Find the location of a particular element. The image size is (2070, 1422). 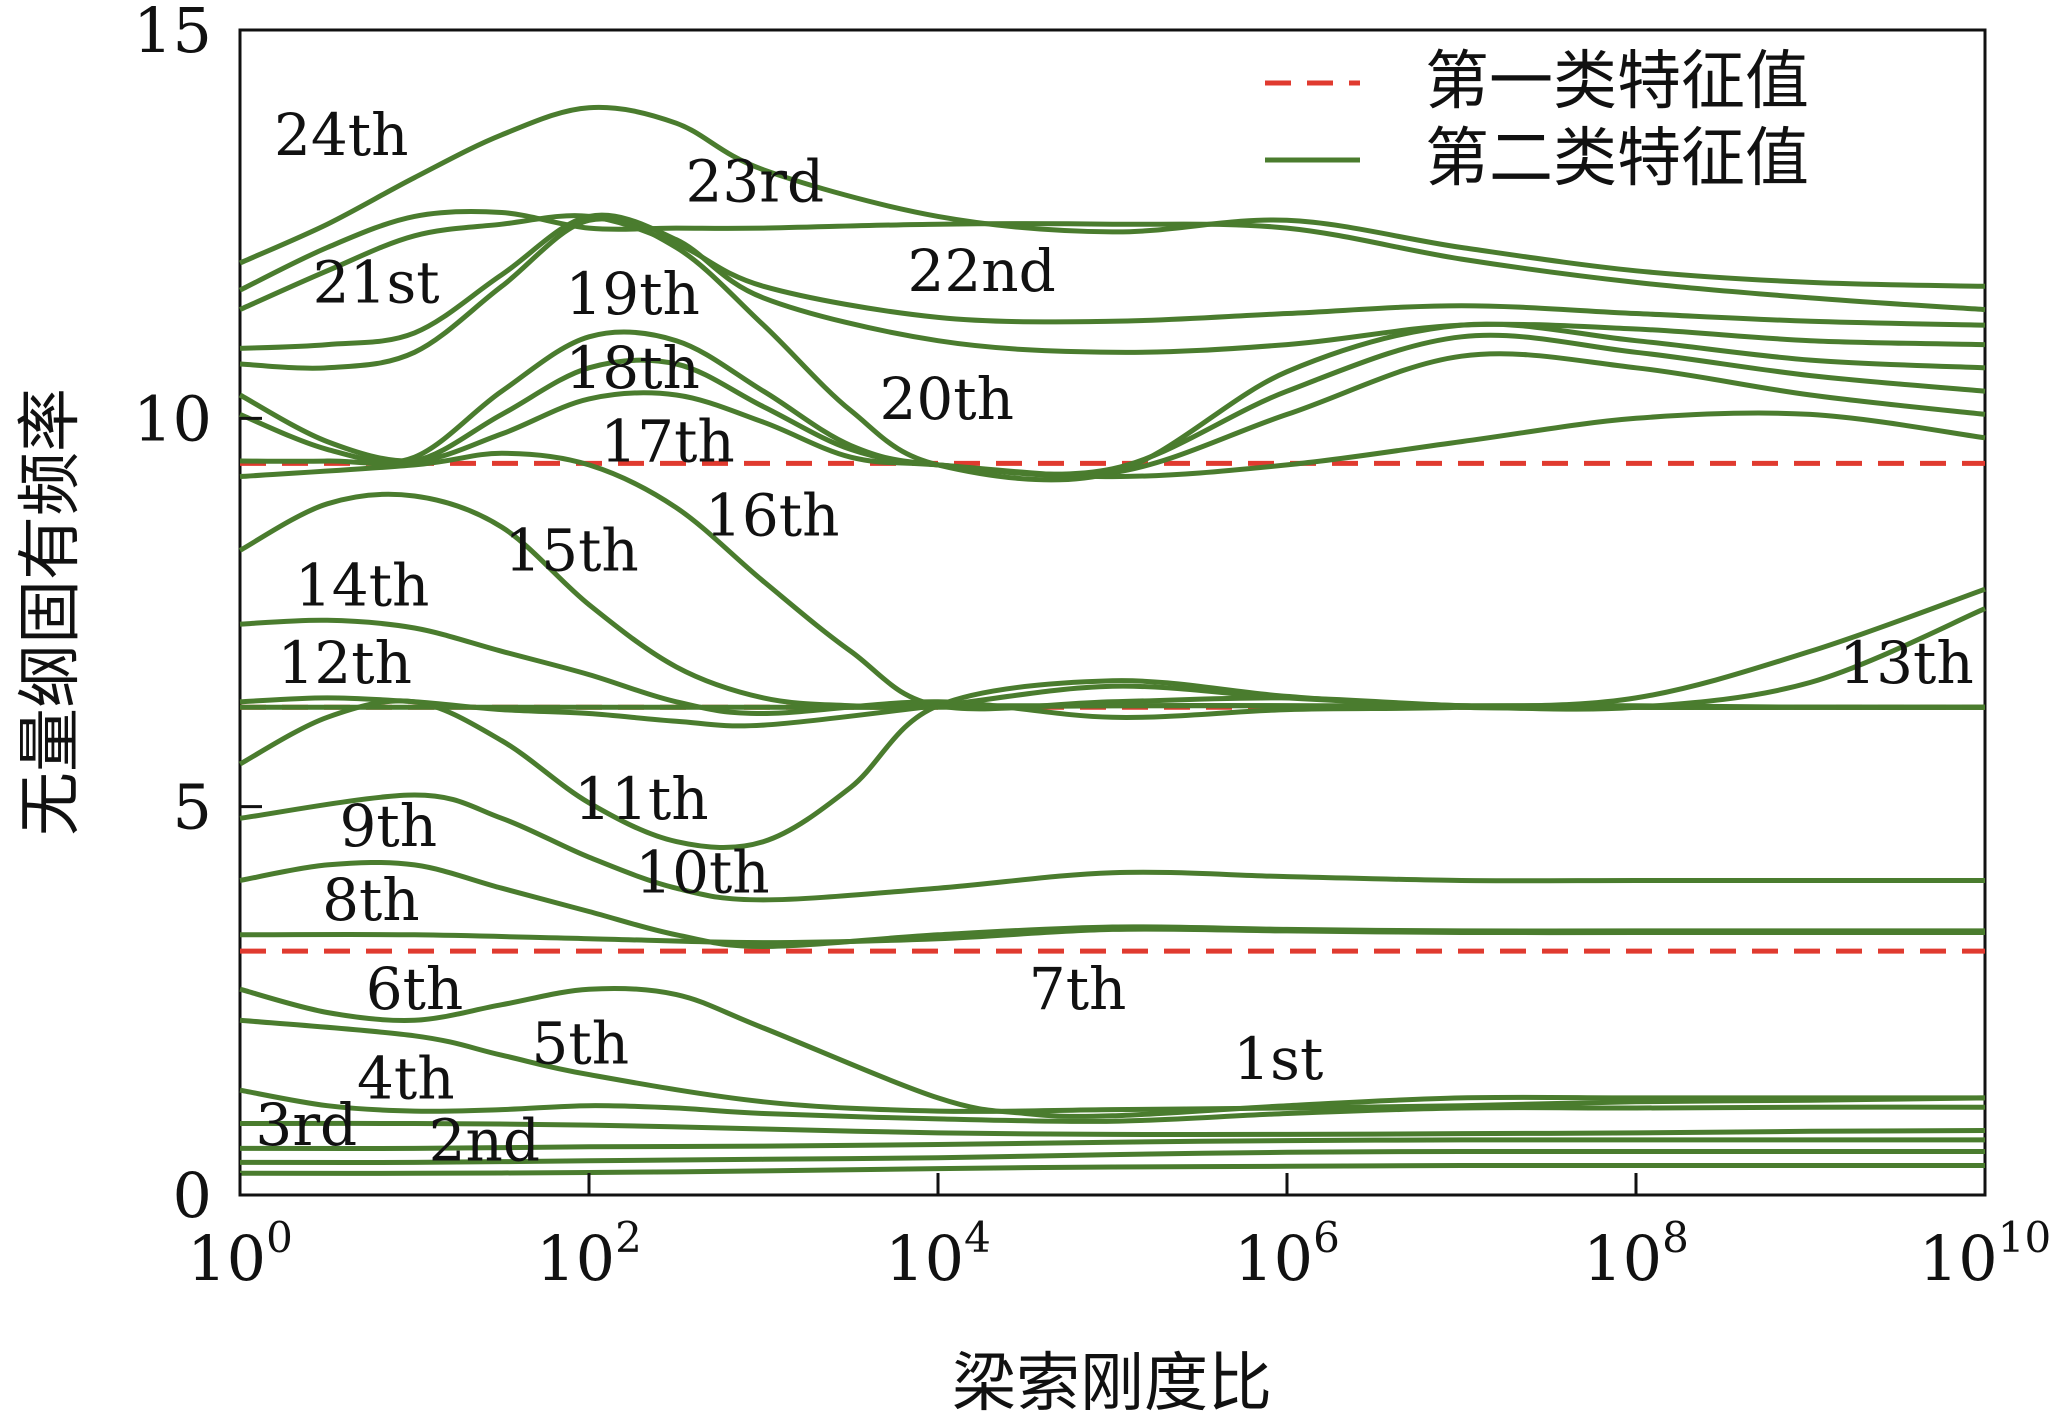

curve-label-4th: 4th is located at coordinates (406, 1079).